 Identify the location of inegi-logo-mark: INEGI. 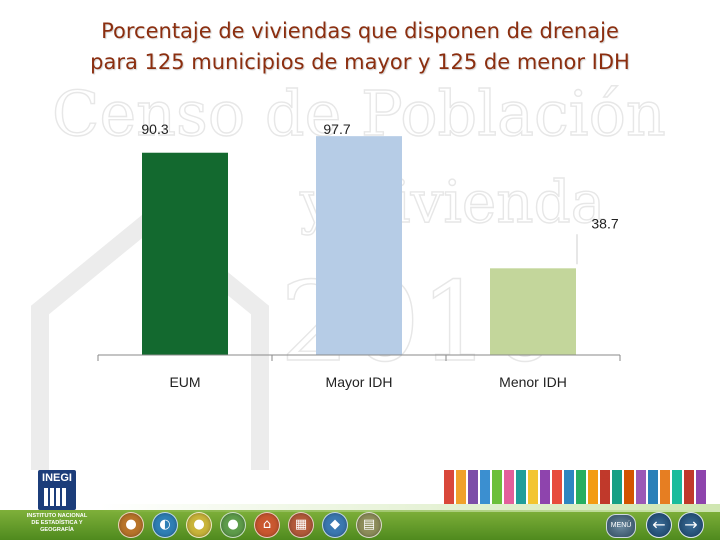
(57, 490).